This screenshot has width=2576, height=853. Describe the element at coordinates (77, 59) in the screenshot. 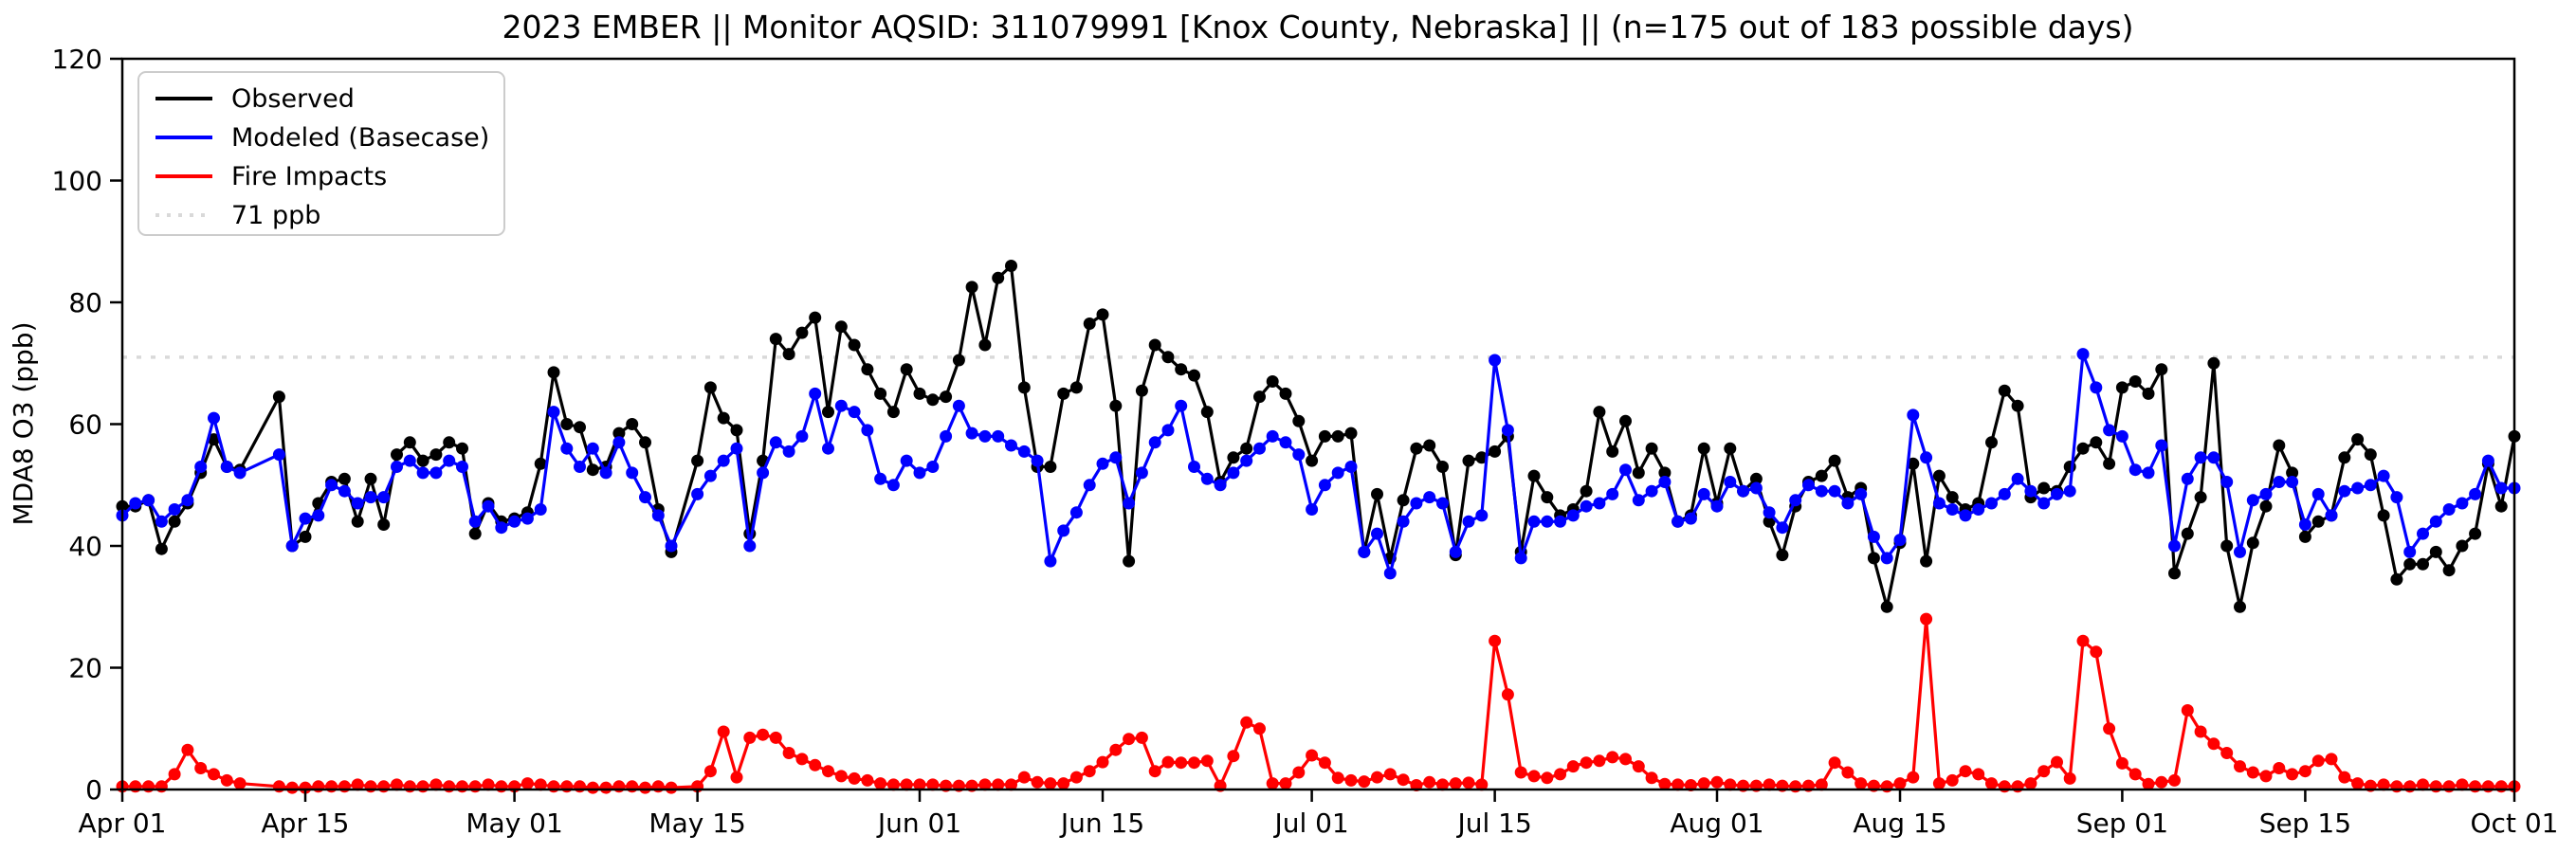

I see `y-tick-label: 120` at that location.